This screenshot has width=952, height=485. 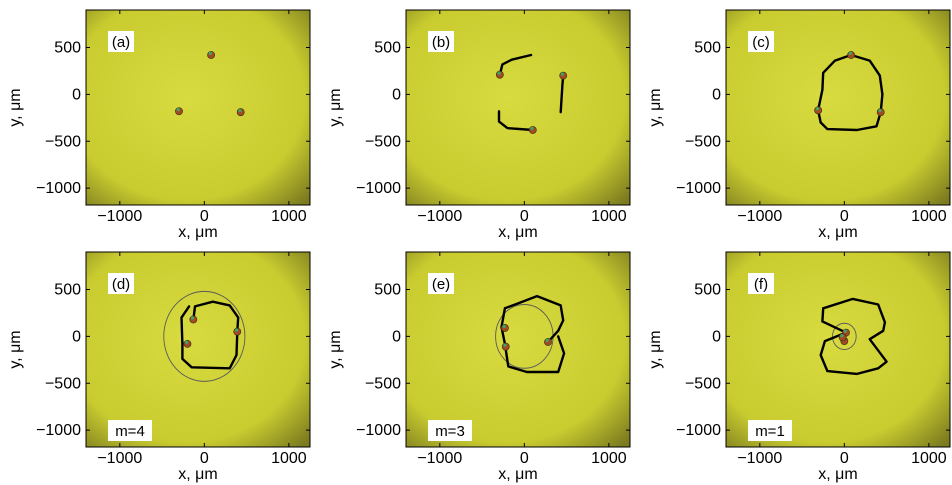 I want to click on m-label: m=3, so click(x=450, y=431).